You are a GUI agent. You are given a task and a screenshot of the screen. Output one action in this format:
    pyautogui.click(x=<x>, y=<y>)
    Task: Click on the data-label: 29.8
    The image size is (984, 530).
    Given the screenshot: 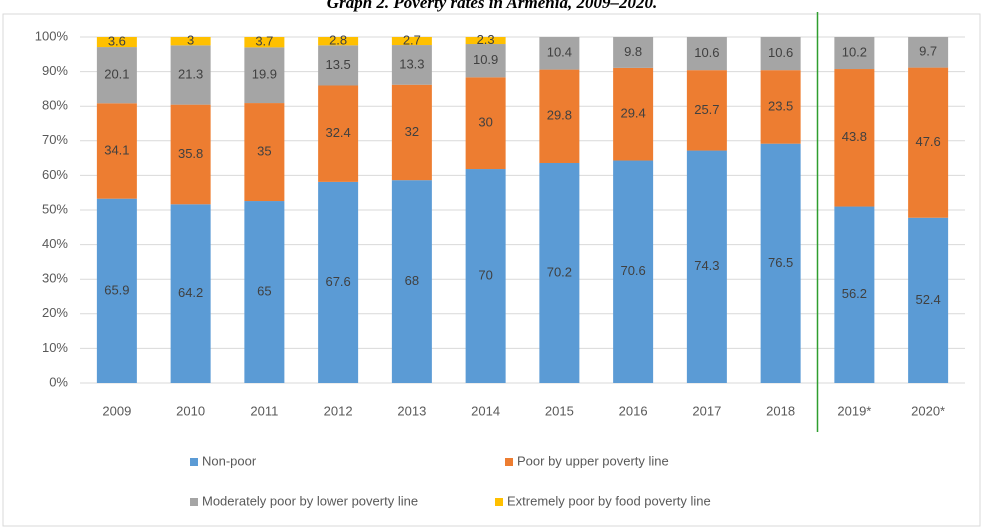 What is the action you would take?
    pyautogui.click(x=559, y=115)
    